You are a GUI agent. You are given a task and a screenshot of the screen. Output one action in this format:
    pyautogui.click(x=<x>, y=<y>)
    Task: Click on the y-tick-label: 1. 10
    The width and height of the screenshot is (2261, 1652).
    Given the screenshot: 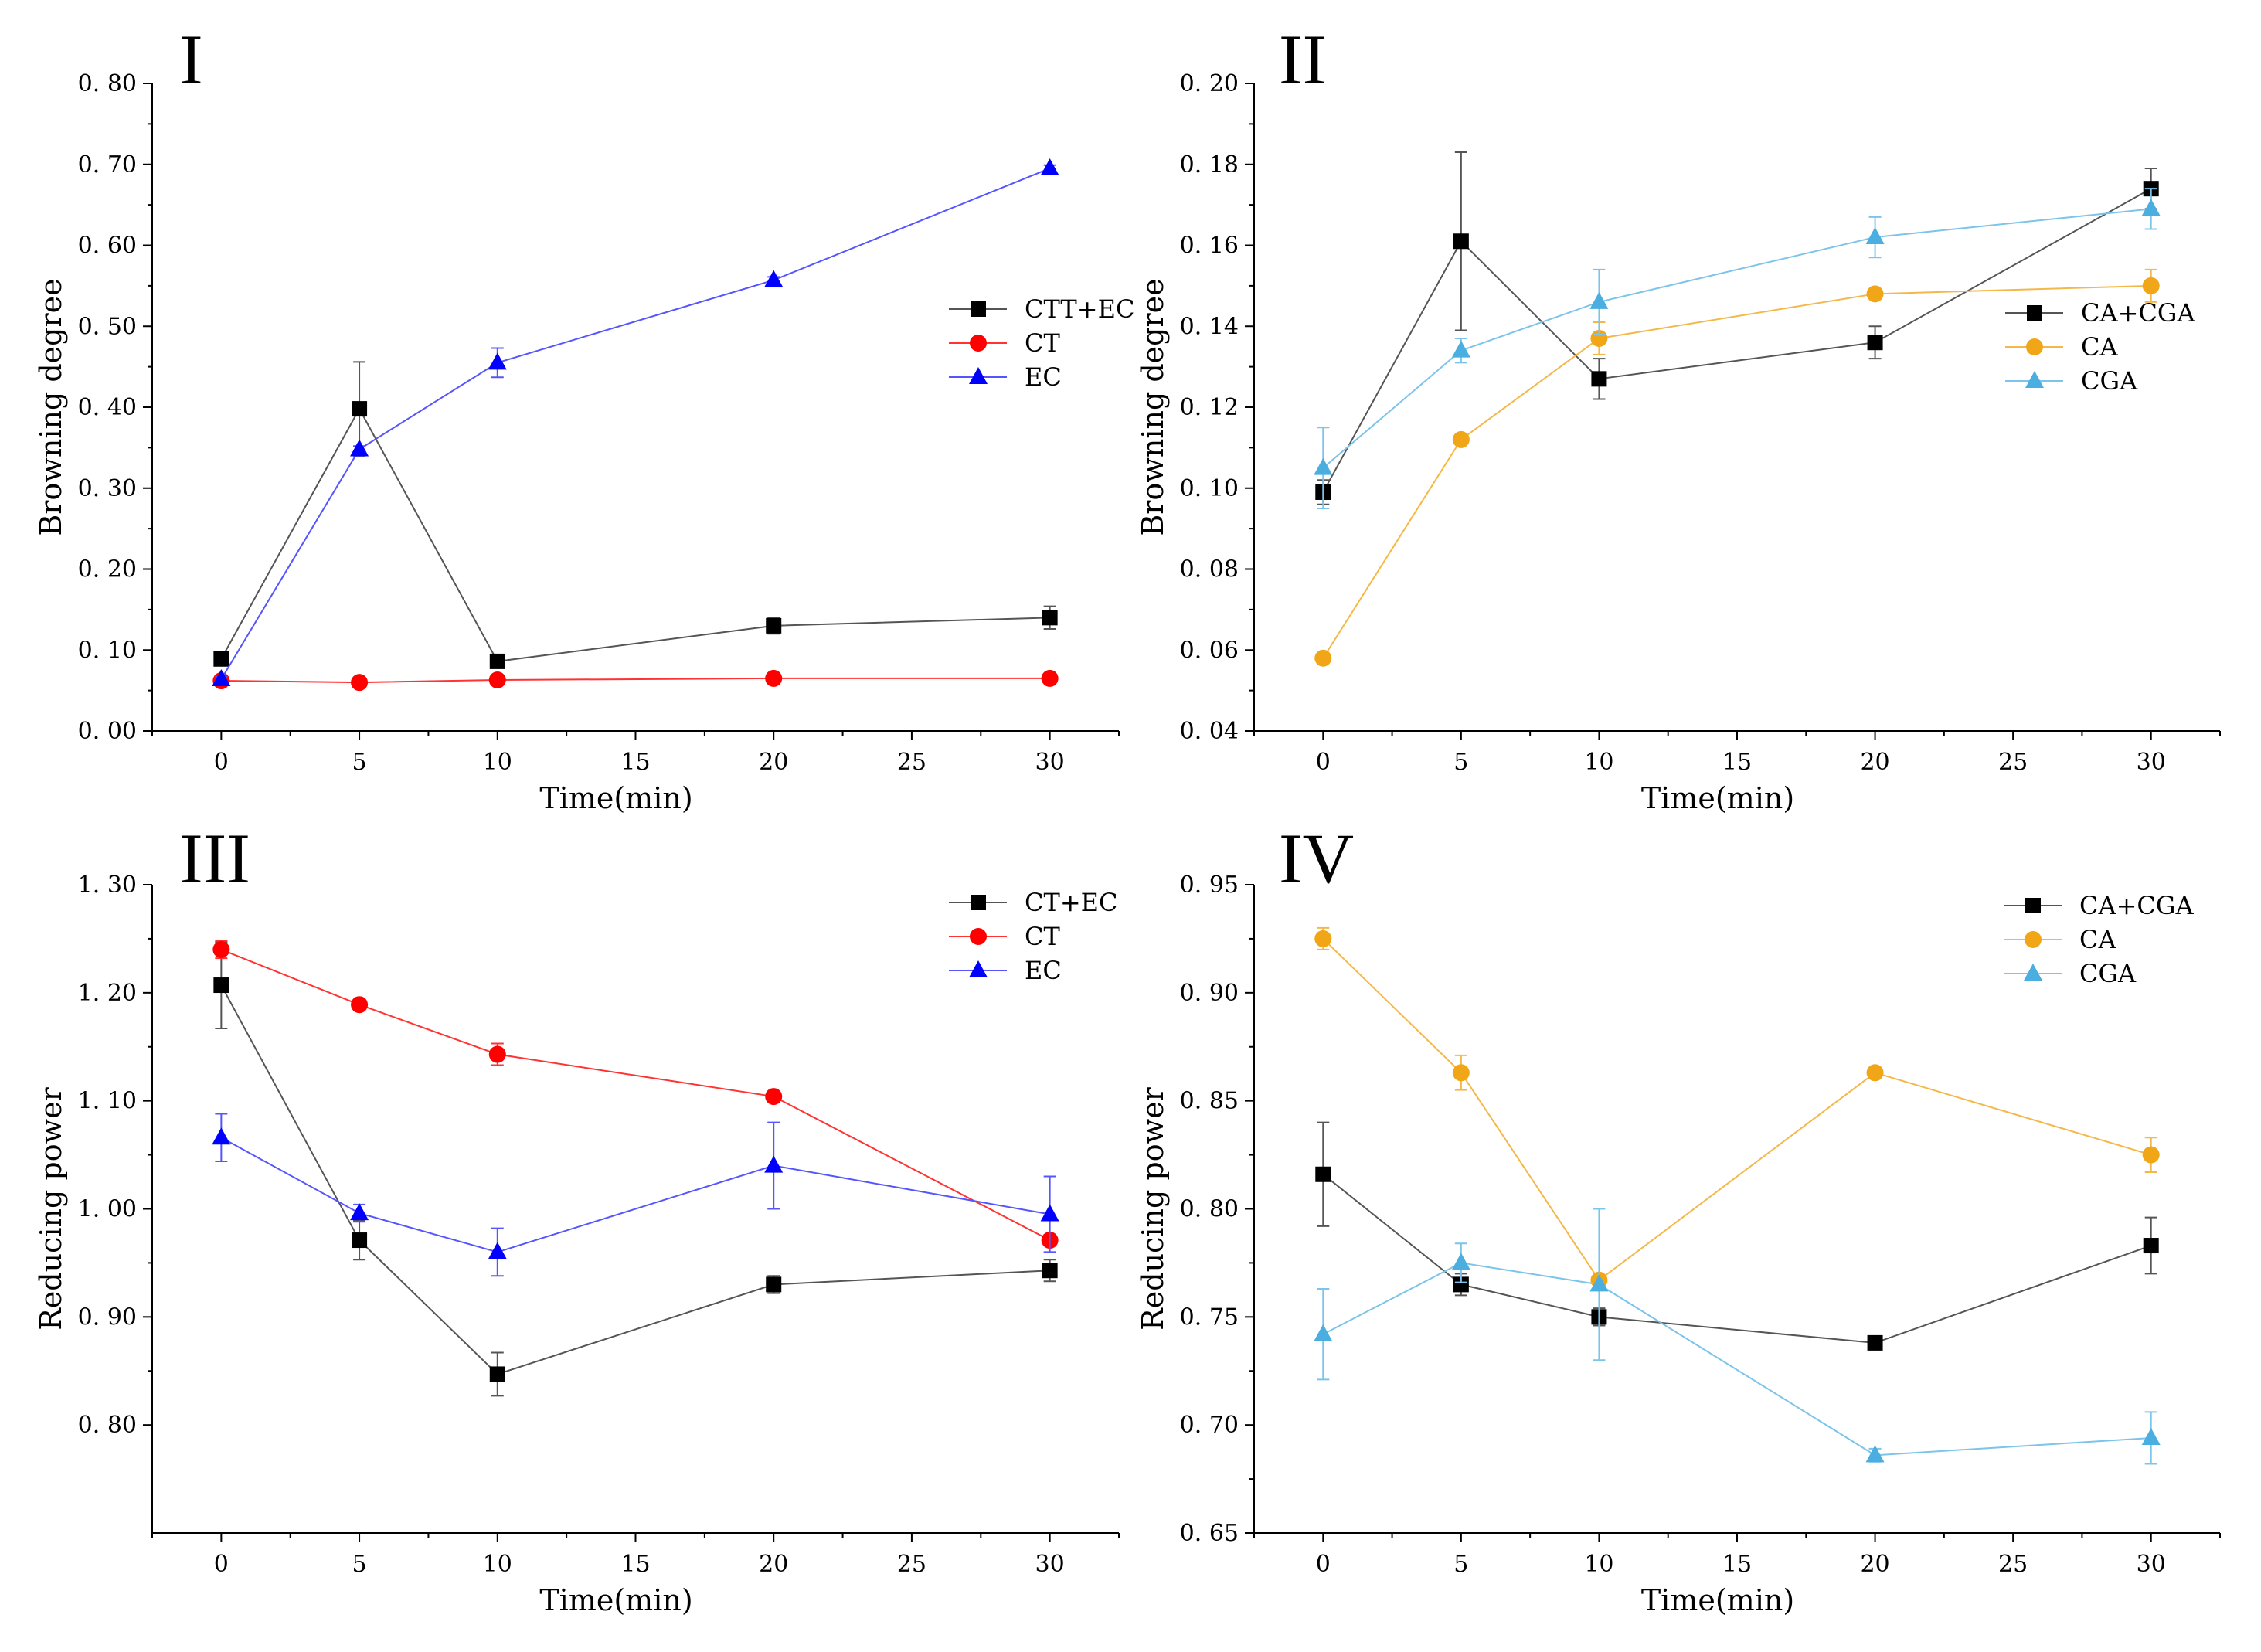 What is the action you would take?
    pyautogui.click(x=107, y=1102)
    